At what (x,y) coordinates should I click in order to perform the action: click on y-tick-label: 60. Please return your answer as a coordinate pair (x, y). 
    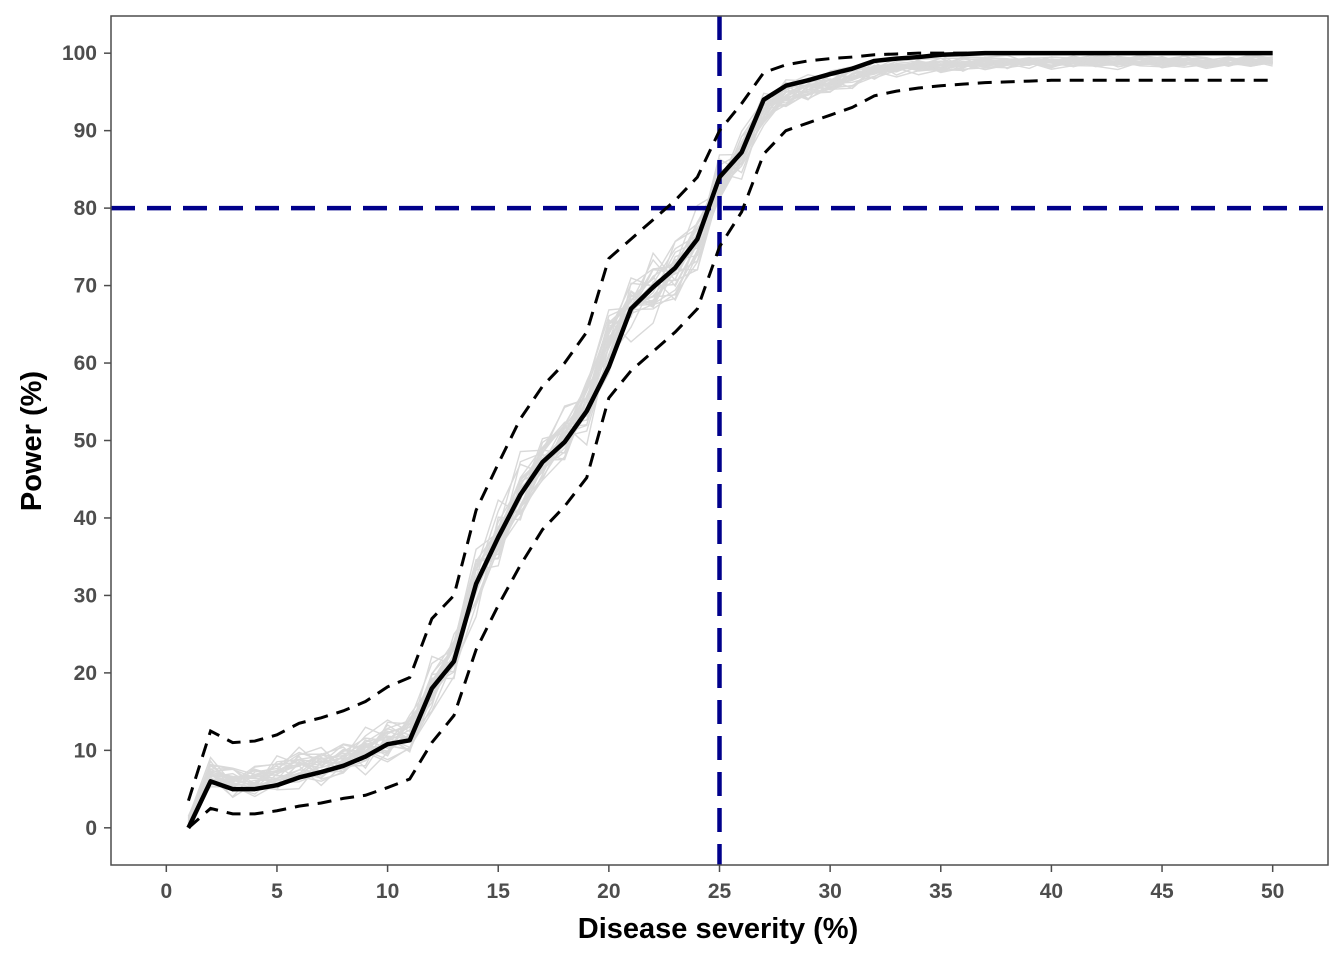
    Looking at the image, I should click on (85, 363).